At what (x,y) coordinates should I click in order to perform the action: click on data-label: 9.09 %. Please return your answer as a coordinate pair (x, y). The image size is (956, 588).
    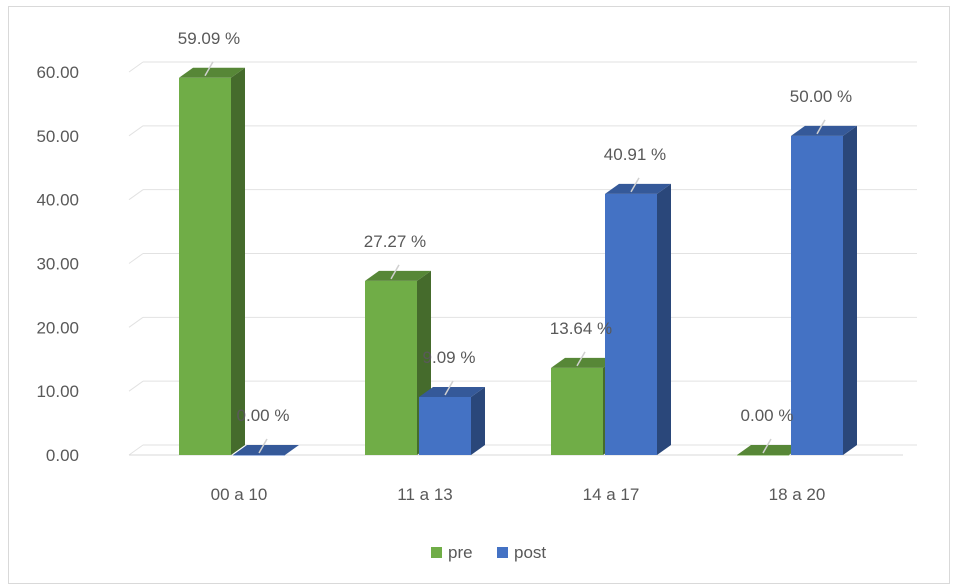
    Looking at the image, I should click on (449, 357).